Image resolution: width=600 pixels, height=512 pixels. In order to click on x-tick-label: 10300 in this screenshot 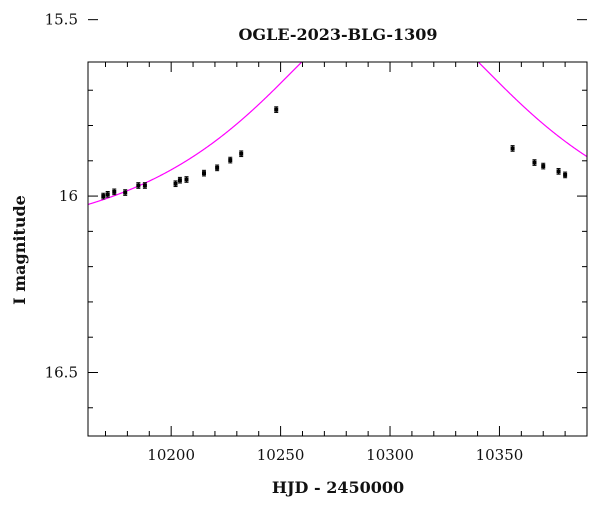, I will do `click(390, 455)`.